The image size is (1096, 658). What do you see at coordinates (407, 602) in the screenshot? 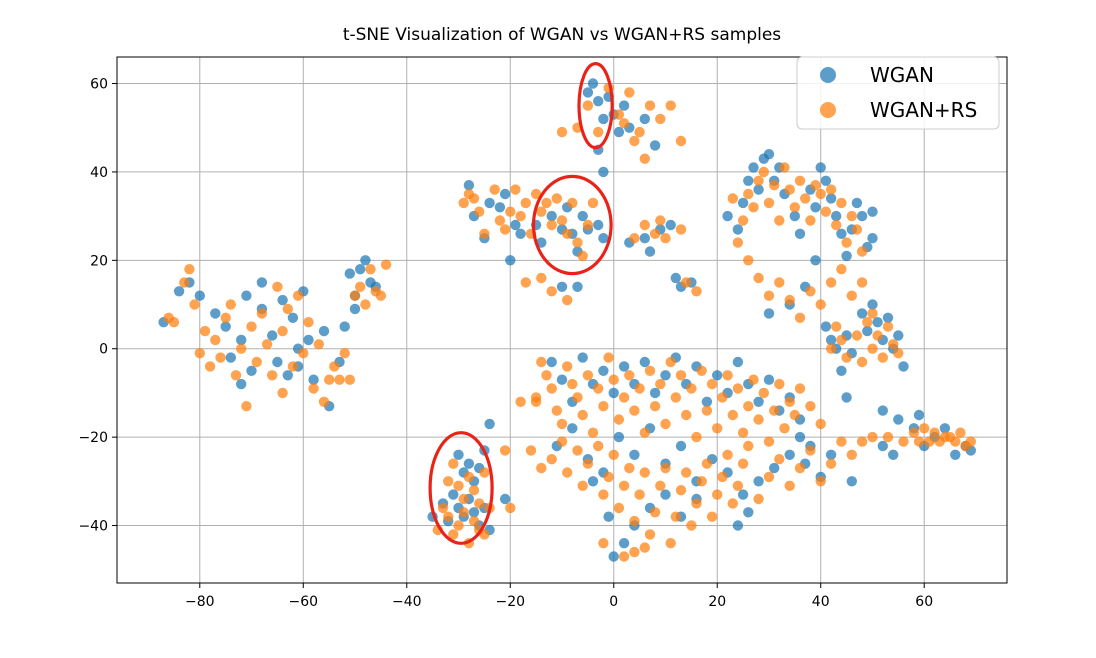
I see `x-tick-label: −40` at bounding box center [407, 602].